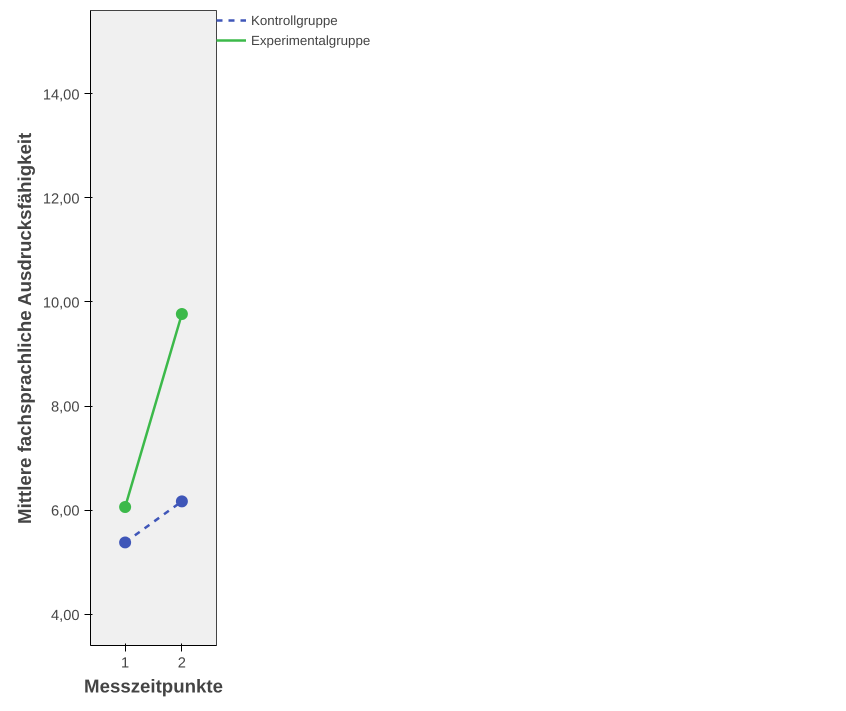 This screenshot has width=846, height=711. What do you see at coordinates (65, 616) in the screenshot?
I see `y-tick-label: 4,00` at bounding box center [65, 616].